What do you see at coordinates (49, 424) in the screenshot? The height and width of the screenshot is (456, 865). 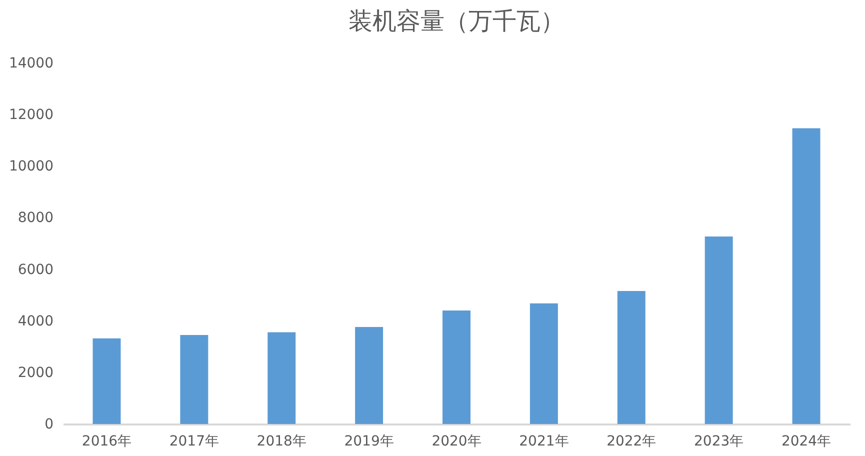 I see `y-tick-label: 0` at bounding box center [49, 424].